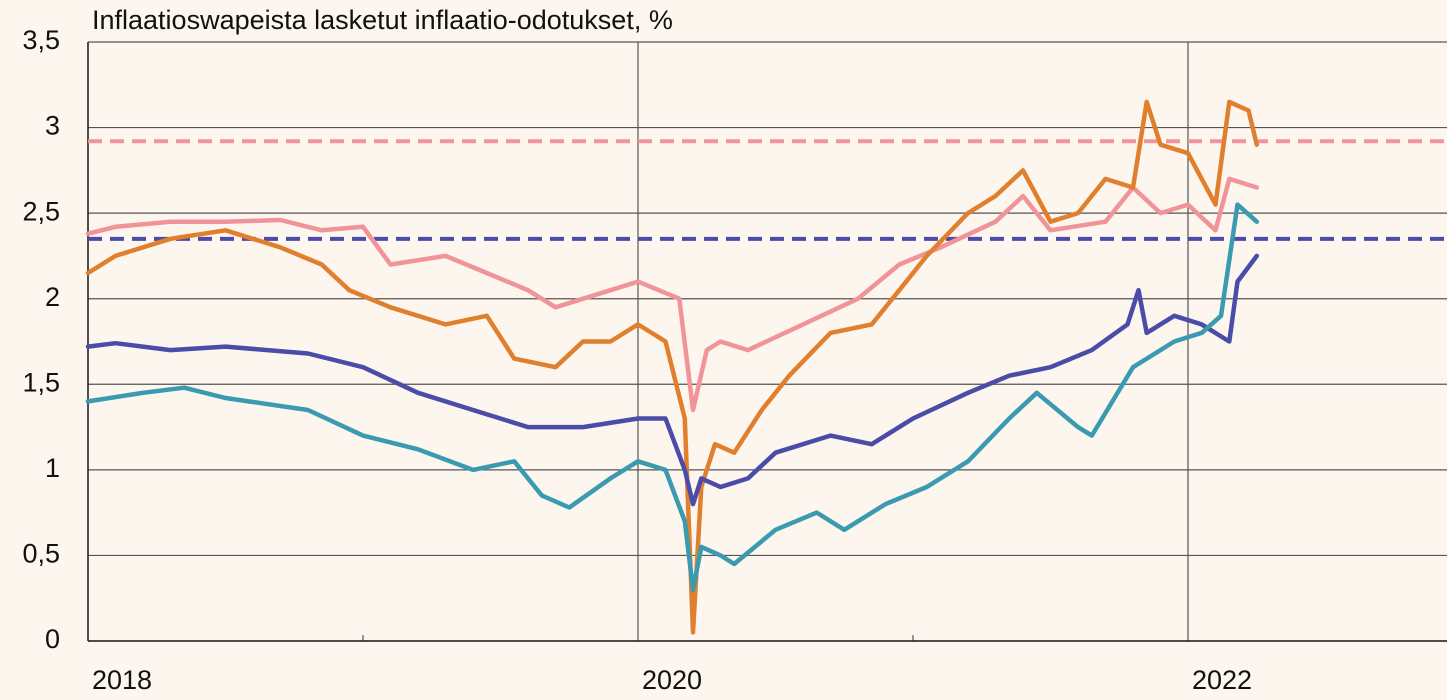 This screenshot has width=1447, height=700. I want to click on y-tick-label: 3,5, so click(41, 40).